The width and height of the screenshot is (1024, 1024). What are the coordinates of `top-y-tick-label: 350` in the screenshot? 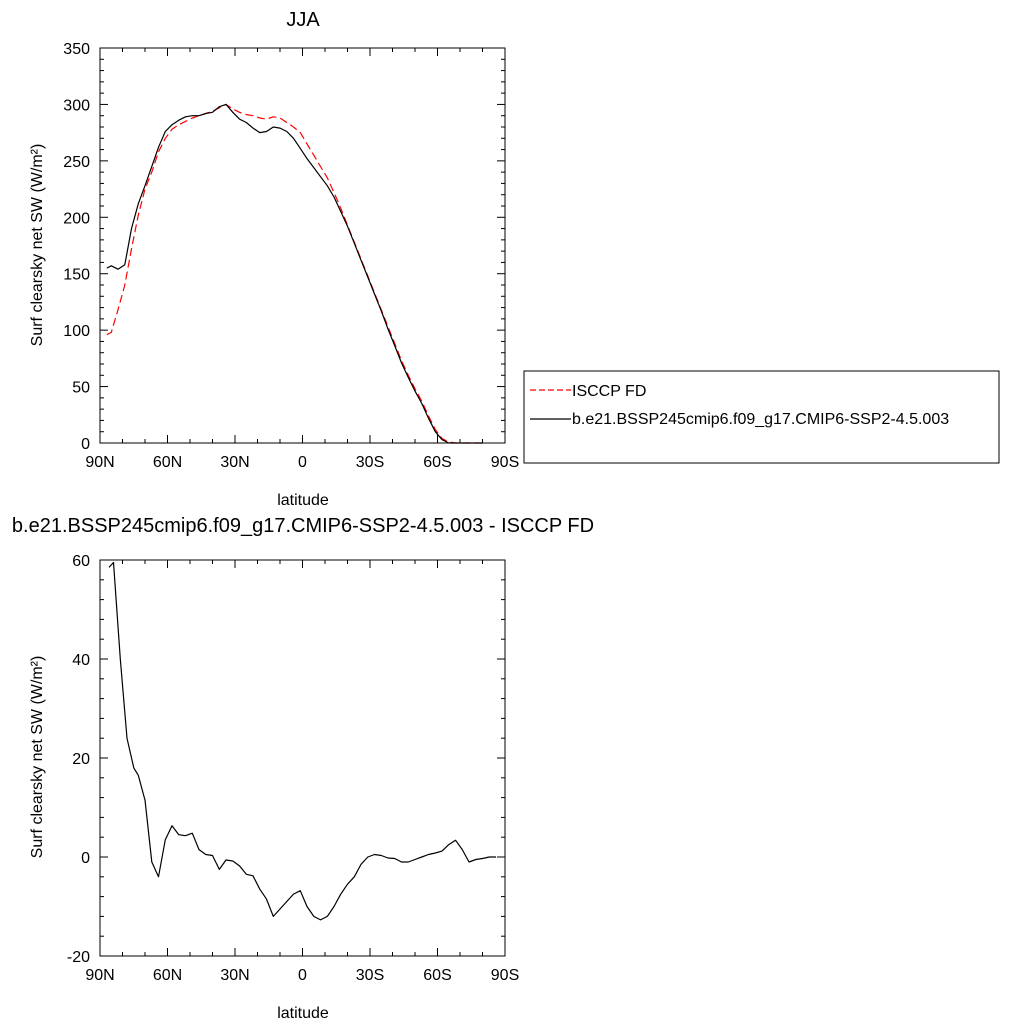 It's located at (76, 49).